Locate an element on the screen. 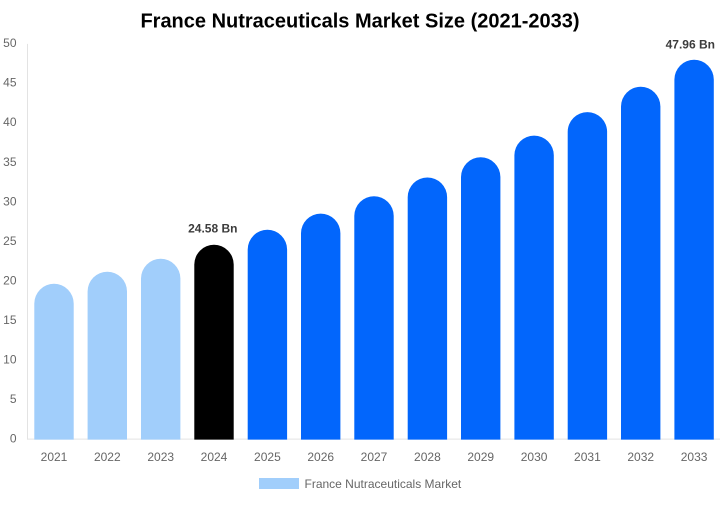 This screenshot has height=505, width=720. svg-text: 2027 is located at coordinates (374, 457).